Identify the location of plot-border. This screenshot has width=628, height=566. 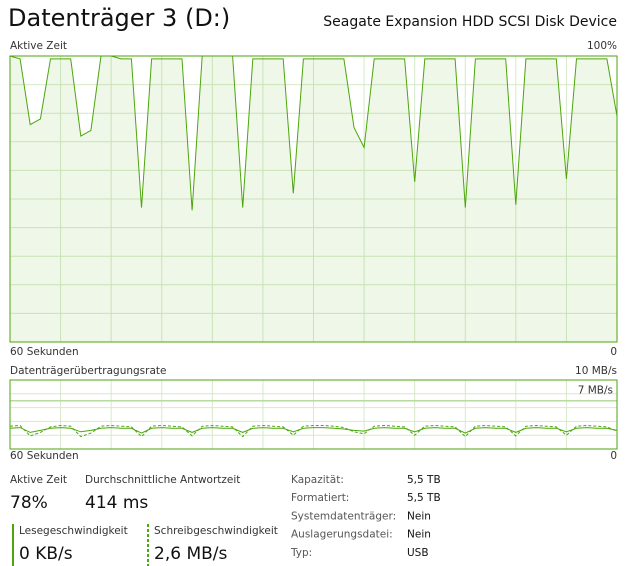
(313, 414).